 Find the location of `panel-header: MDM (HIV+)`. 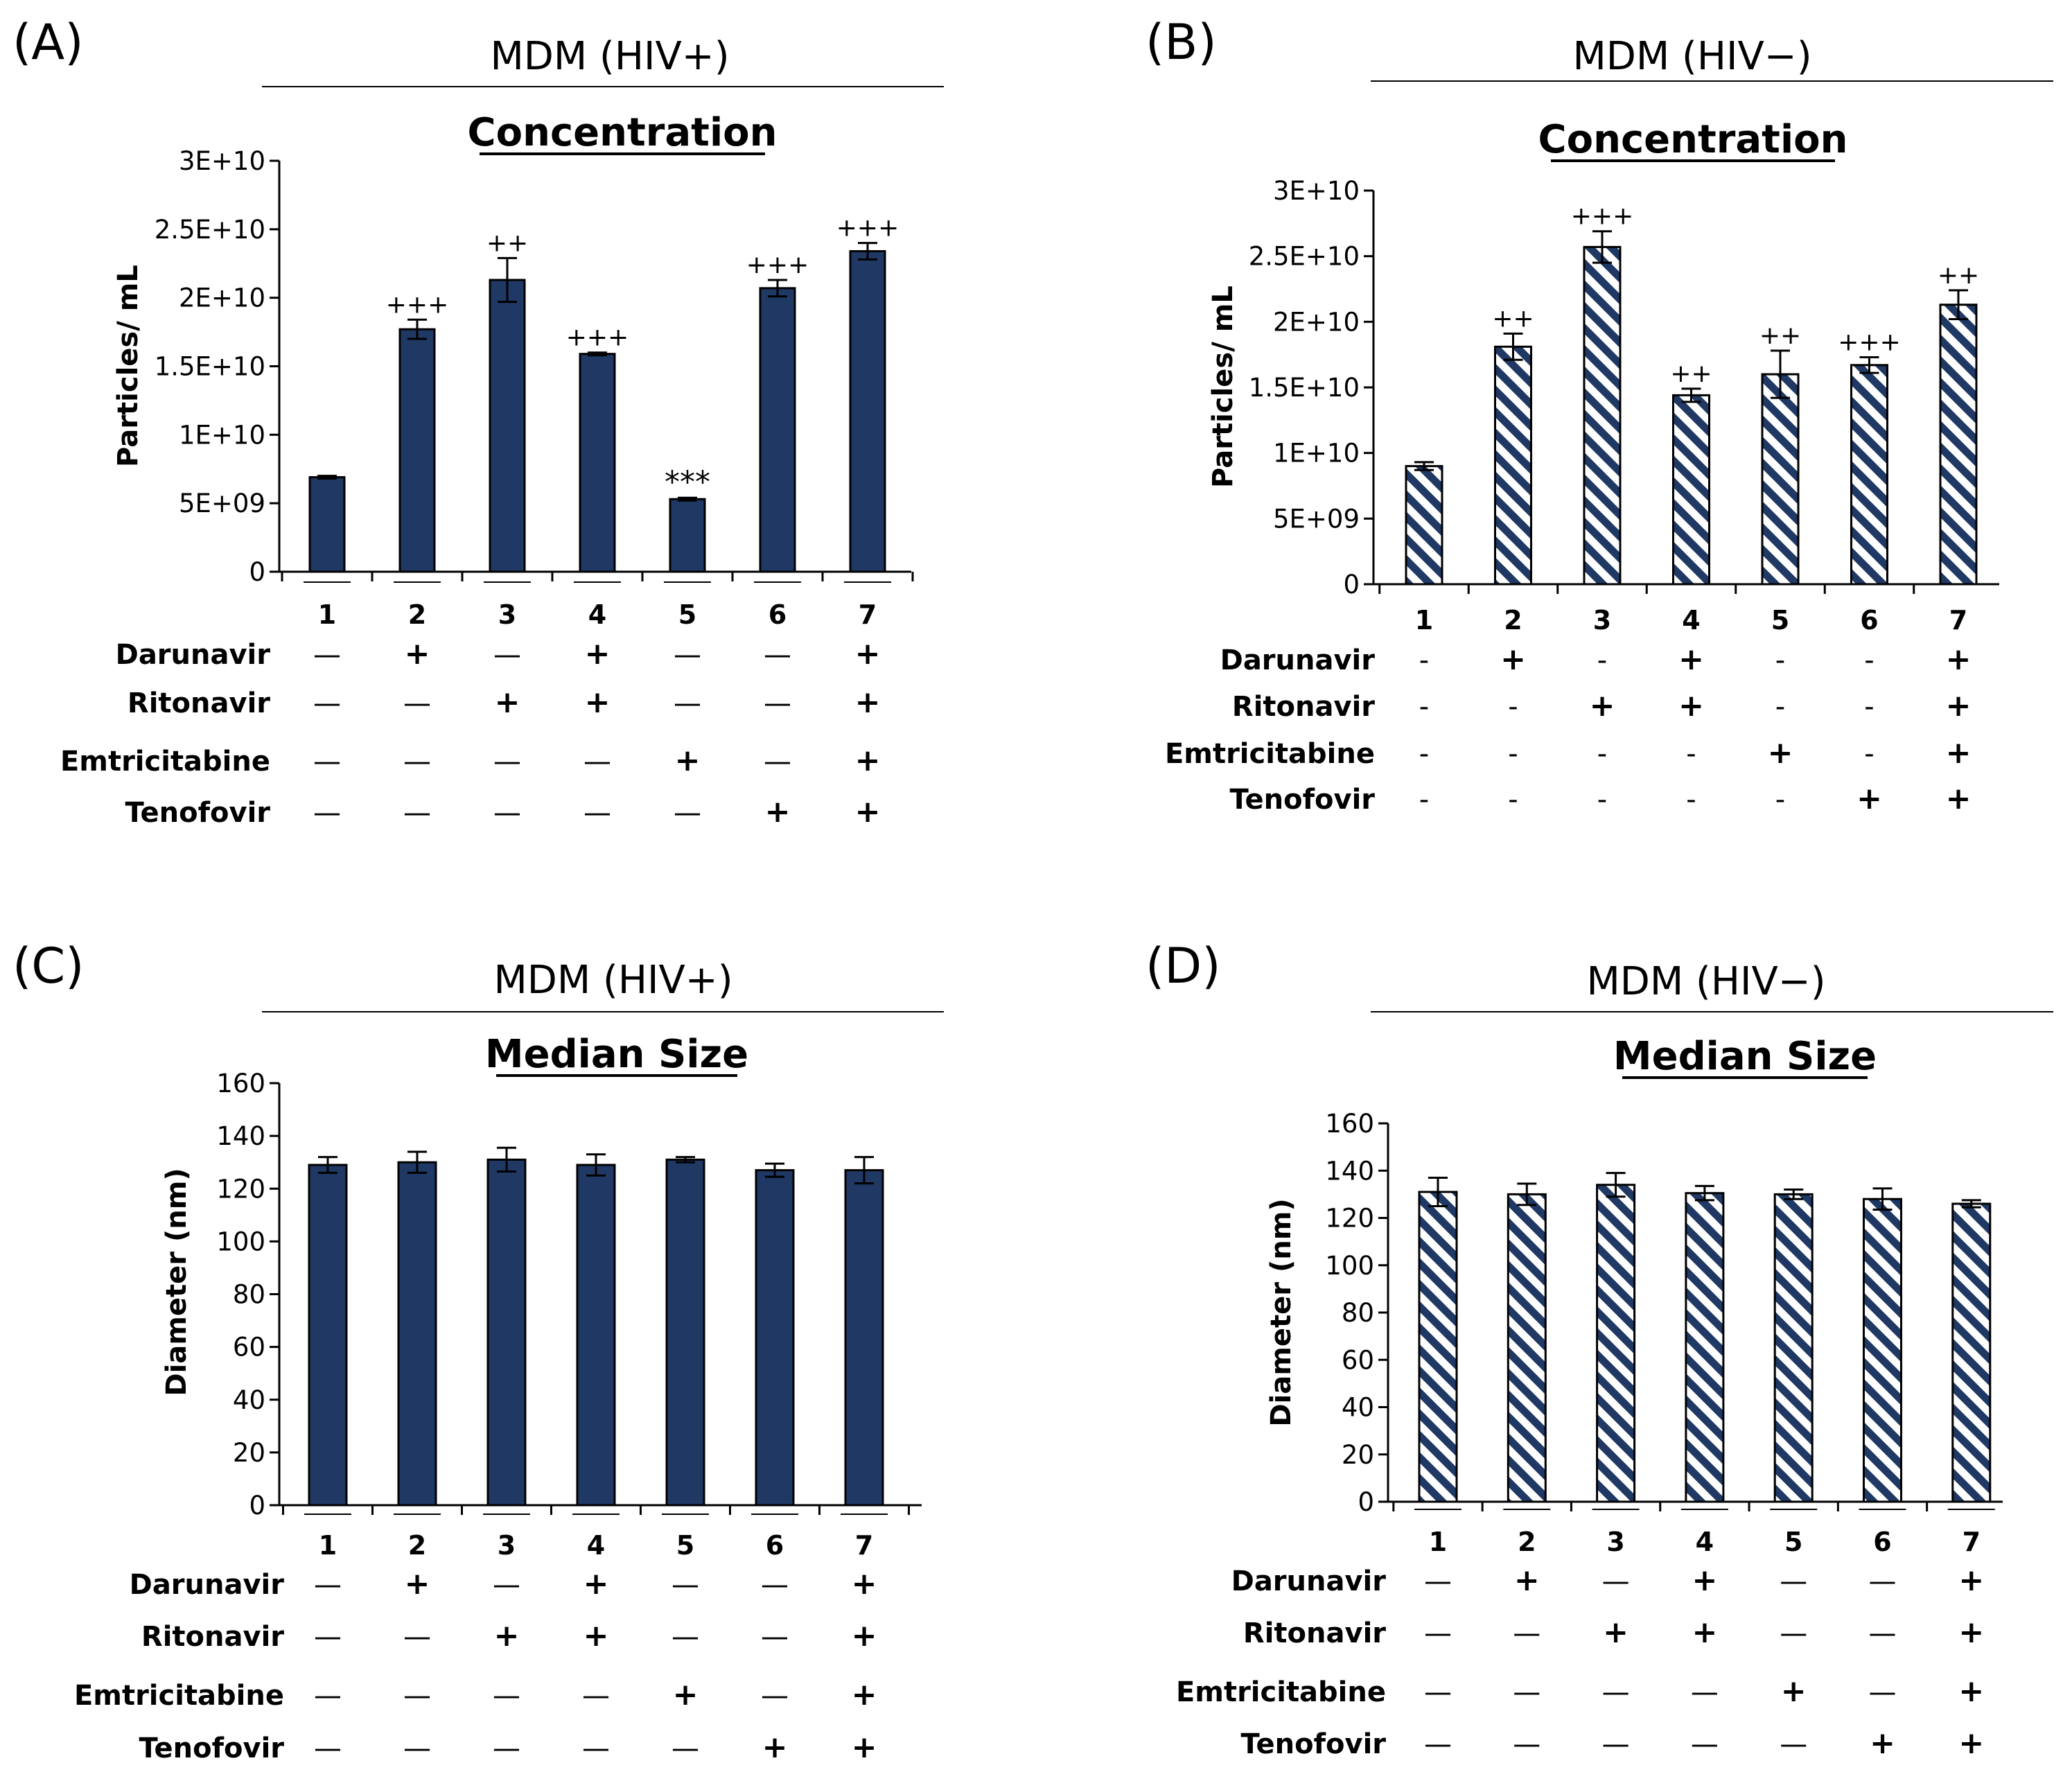

panel-header: MDM (HIV+) is located at coordinates (612, 980).